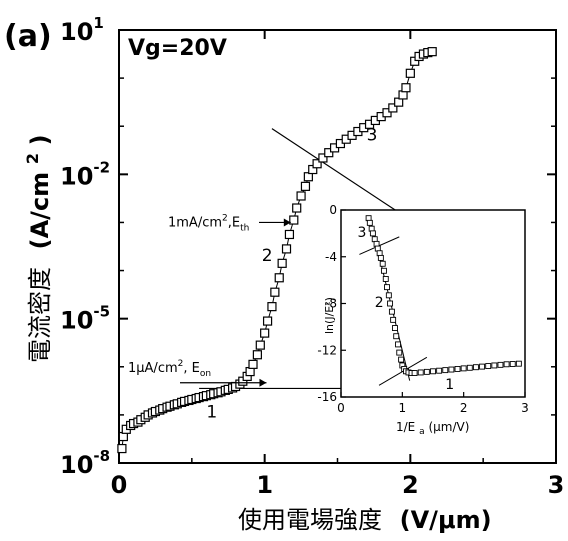  Describe the element at coordinates (464, 408) in the screenshot. I see `inset-x-tick-label: 2` at that location.